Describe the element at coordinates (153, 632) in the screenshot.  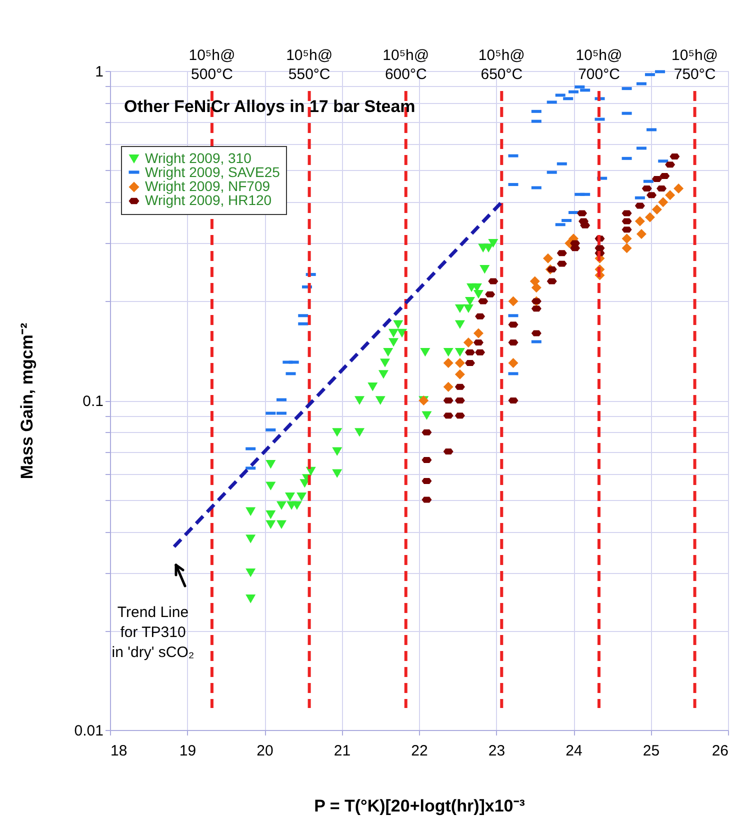
I see `annotation: Trend Line for TP310 in 'dry' sCO₂` at that location.